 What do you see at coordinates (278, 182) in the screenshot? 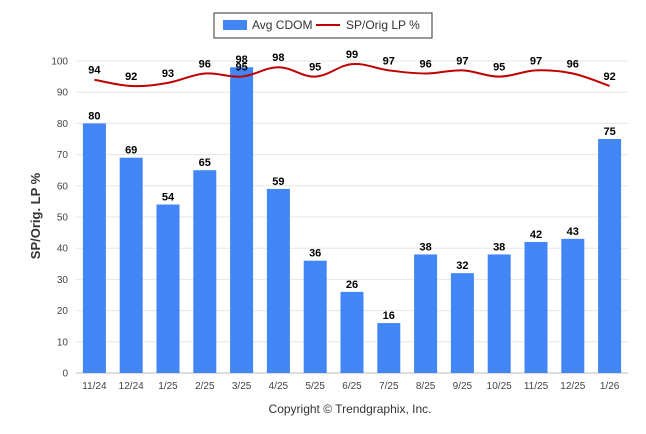
I see `bar-value-label: 59` at bounding box center [278, 182].